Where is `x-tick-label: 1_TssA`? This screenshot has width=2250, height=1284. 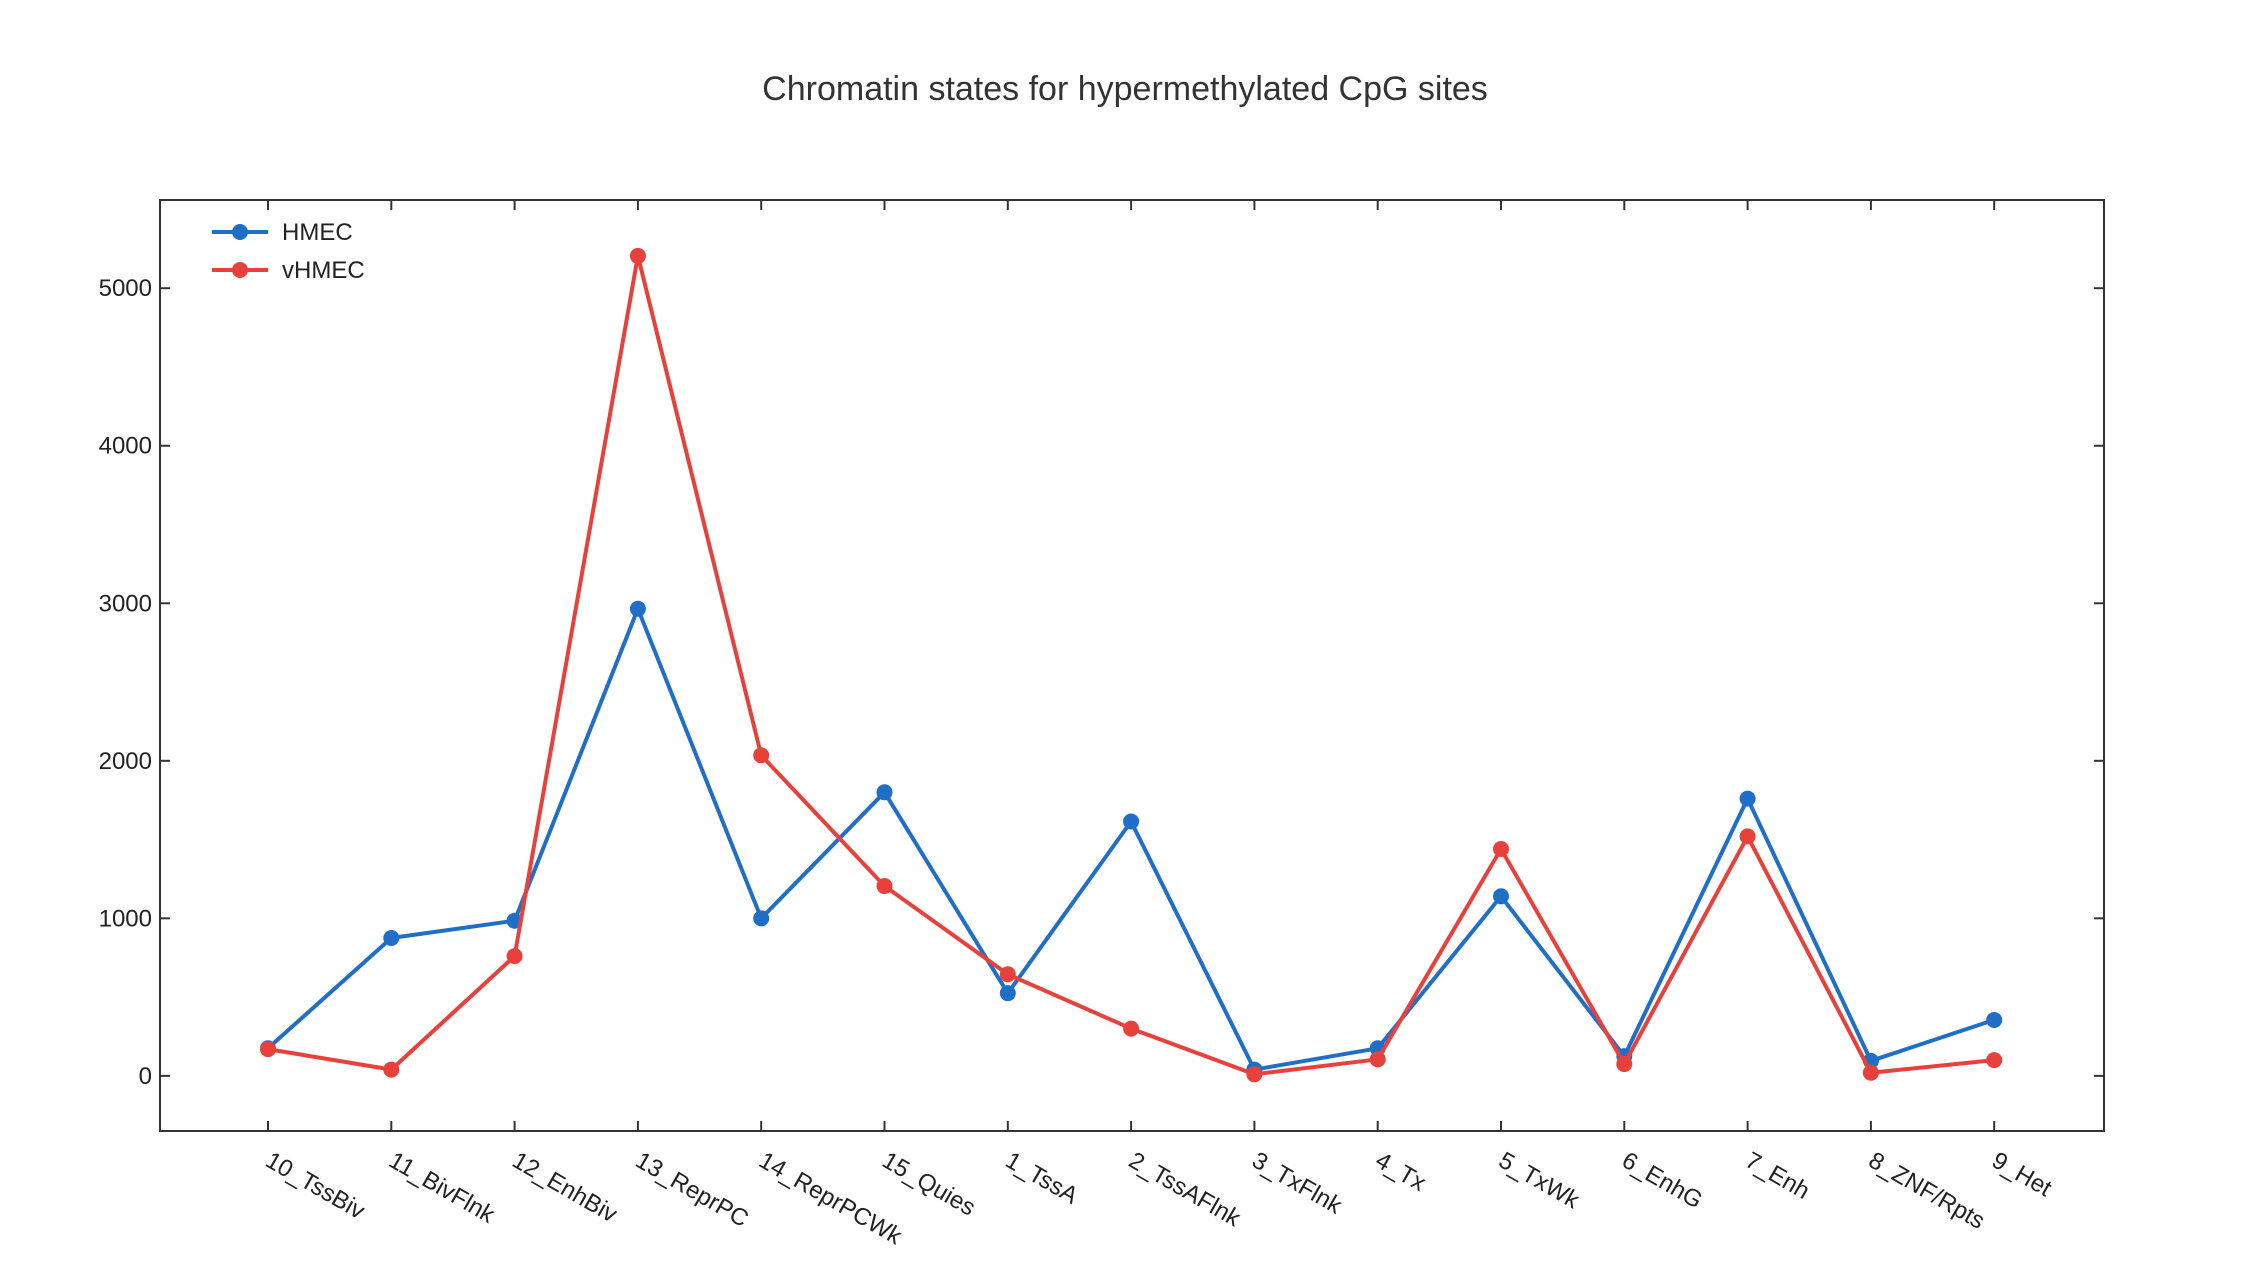
x-tick-label: 1_TssA is located at coordinates (1042, 1178).